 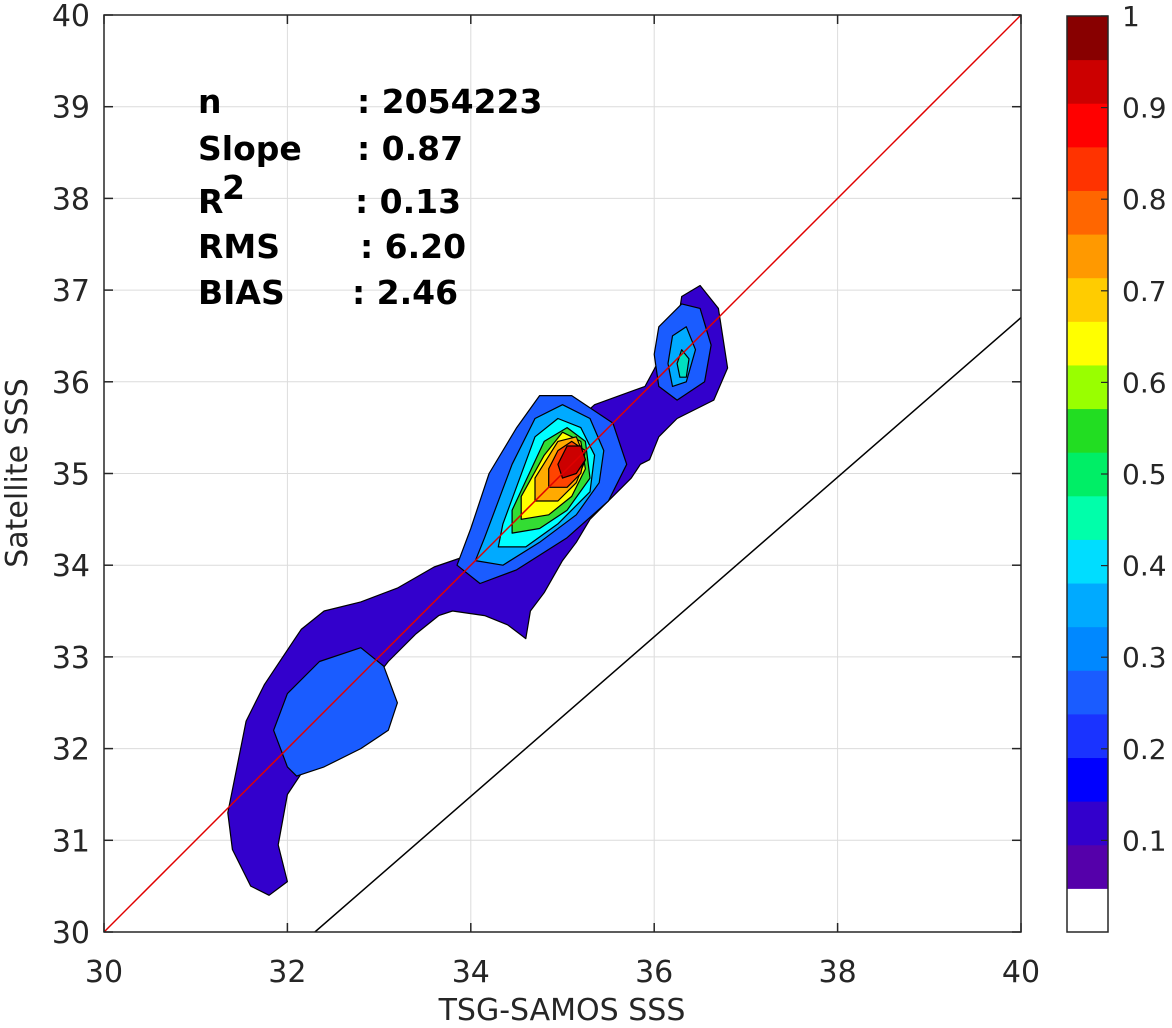 I want to click on stat-label-superscript: 2, so click(x=233, y=187).